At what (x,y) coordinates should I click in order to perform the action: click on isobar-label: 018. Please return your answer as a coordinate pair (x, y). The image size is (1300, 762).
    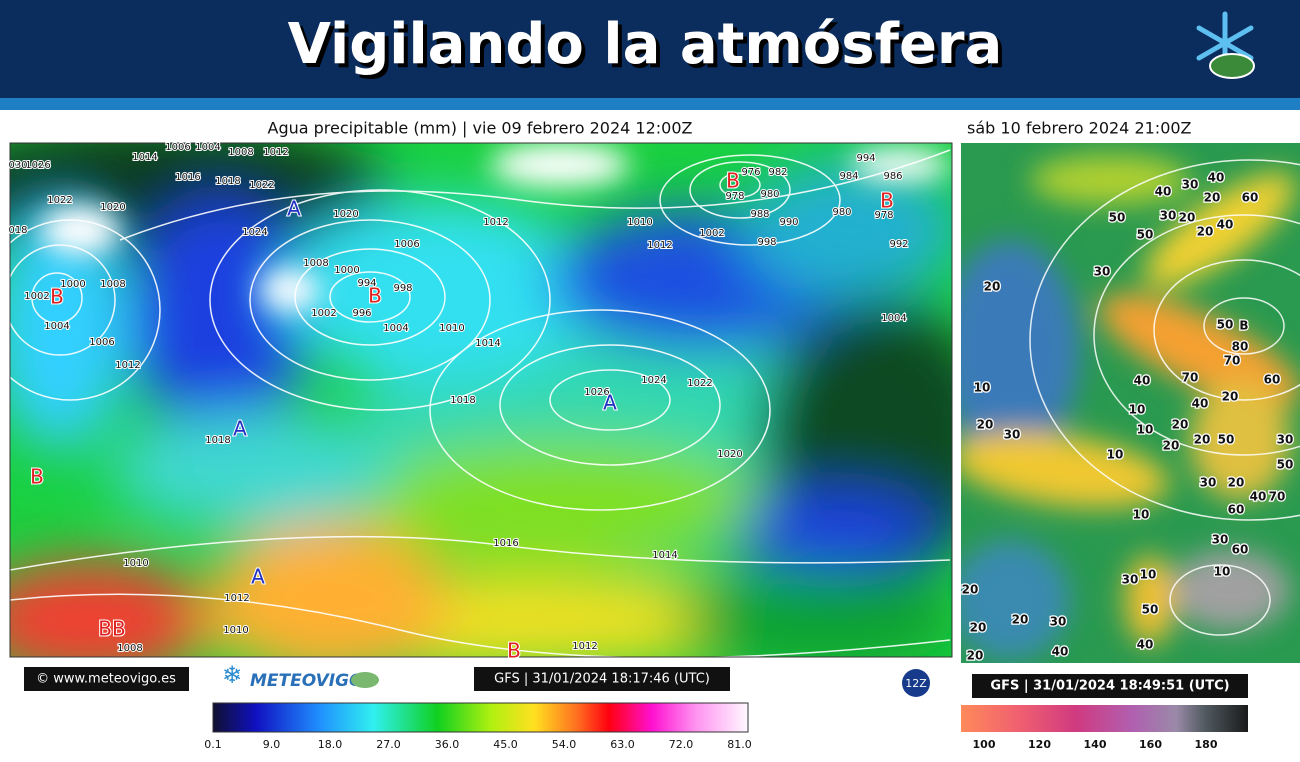
    Looking at the image, I should click on (17, 230).